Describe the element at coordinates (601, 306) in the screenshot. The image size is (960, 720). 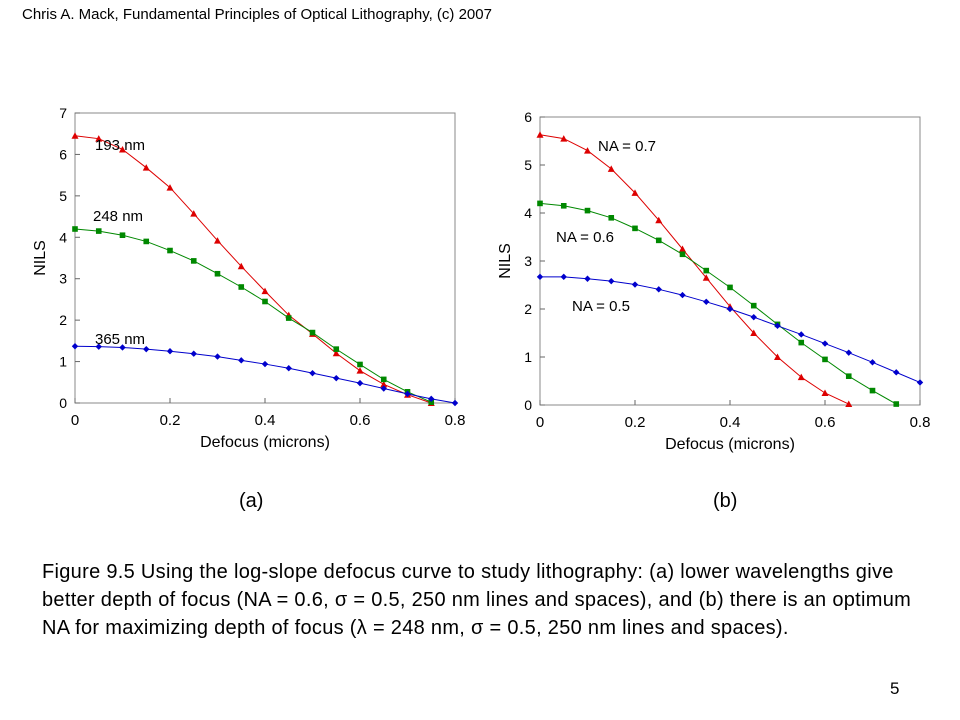
I see `series-label: NA = 0.5` at that location.